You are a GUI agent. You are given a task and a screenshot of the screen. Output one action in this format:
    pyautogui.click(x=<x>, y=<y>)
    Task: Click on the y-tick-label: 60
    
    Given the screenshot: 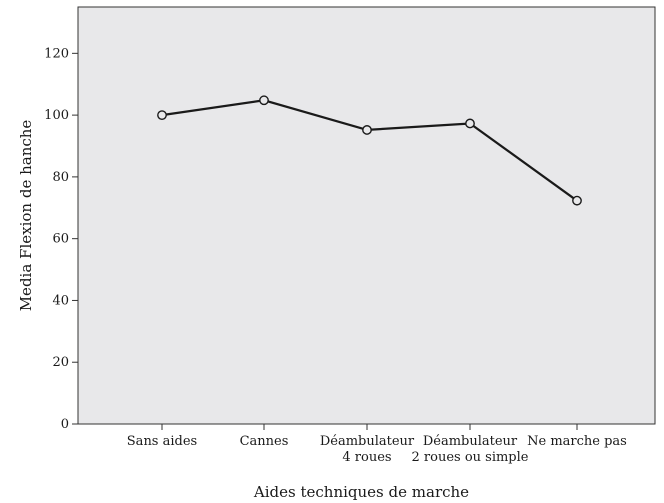 What is the action you would take?
    pyautogui.click(x=60, y=239)
    